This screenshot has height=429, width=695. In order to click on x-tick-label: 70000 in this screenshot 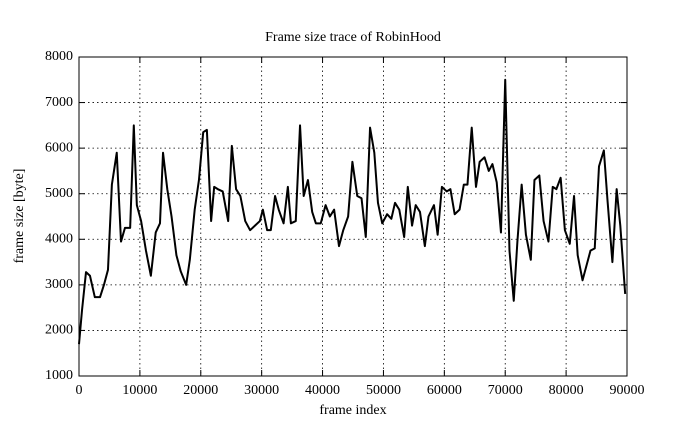, I will do `click(505, 390)`.